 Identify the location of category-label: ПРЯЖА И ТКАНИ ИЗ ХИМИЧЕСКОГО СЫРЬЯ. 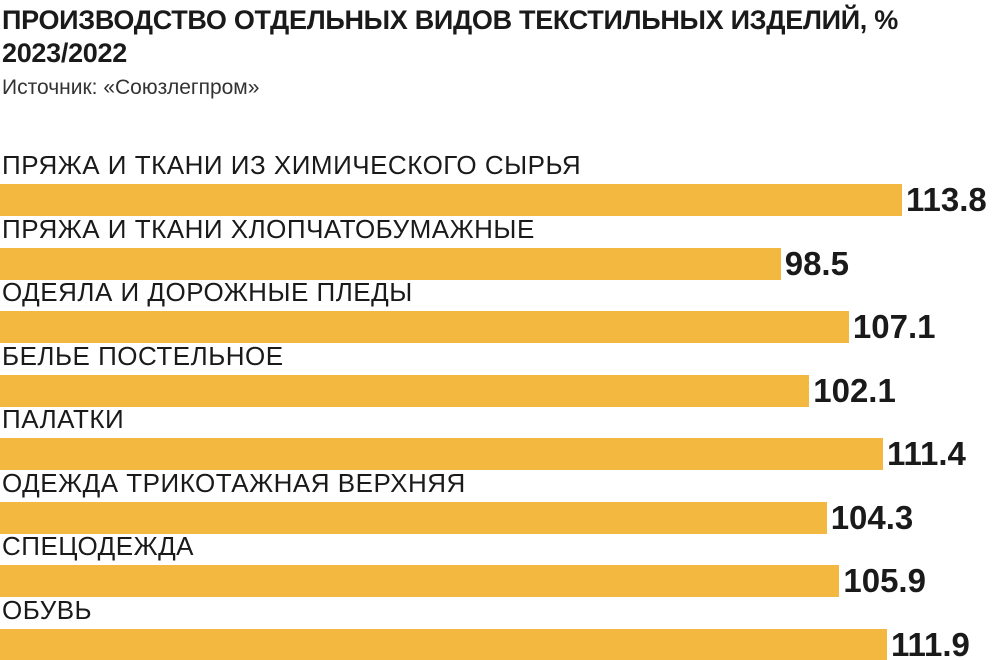
(292, 165).